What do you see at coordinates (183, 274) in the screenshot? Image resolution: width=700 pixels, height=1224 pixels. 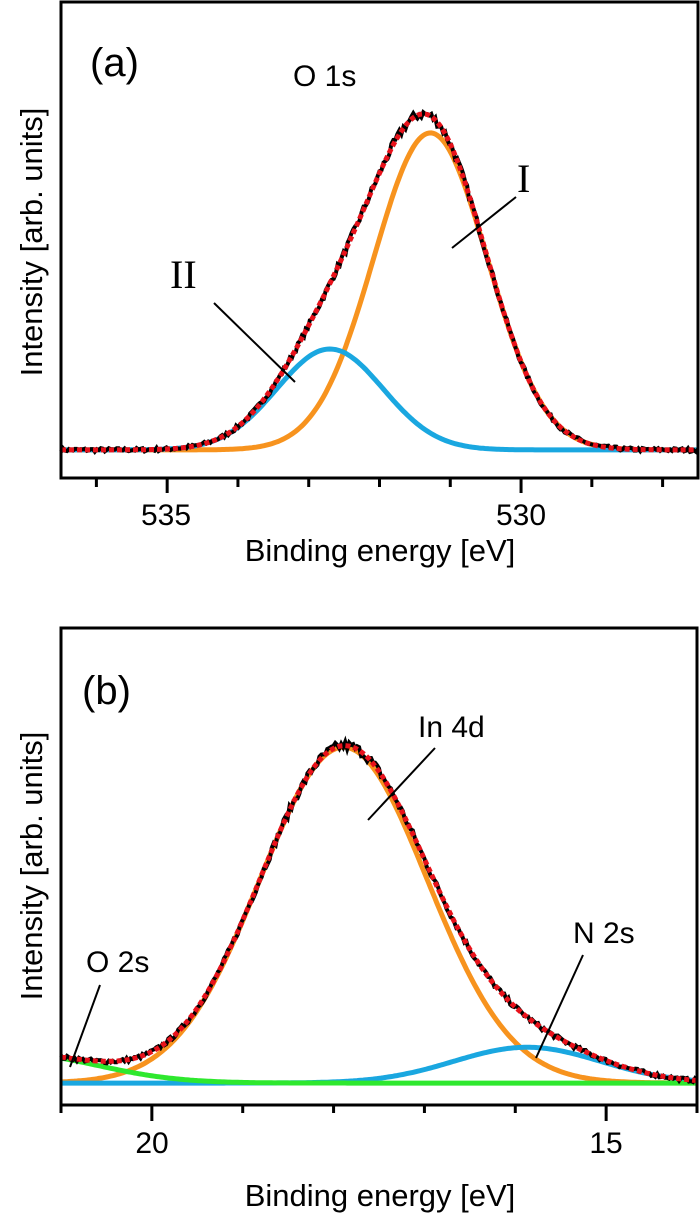 I see `annotation-II: II` at bounding box center [183, 274].